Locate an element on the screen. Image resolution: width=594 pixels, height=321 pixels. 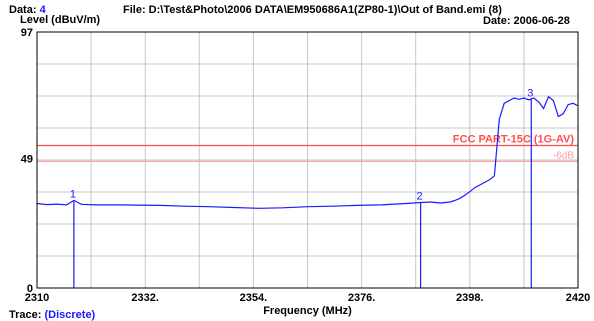
marker-label: 2 is located at coordinates (420, 196).